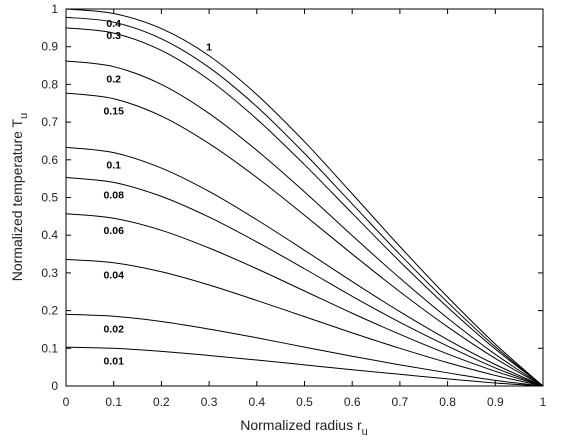  What do you see at coordinates (113, 402) in the screenshot?
I see `x-tick-label: 0.1` at bounding box center [113, 402].